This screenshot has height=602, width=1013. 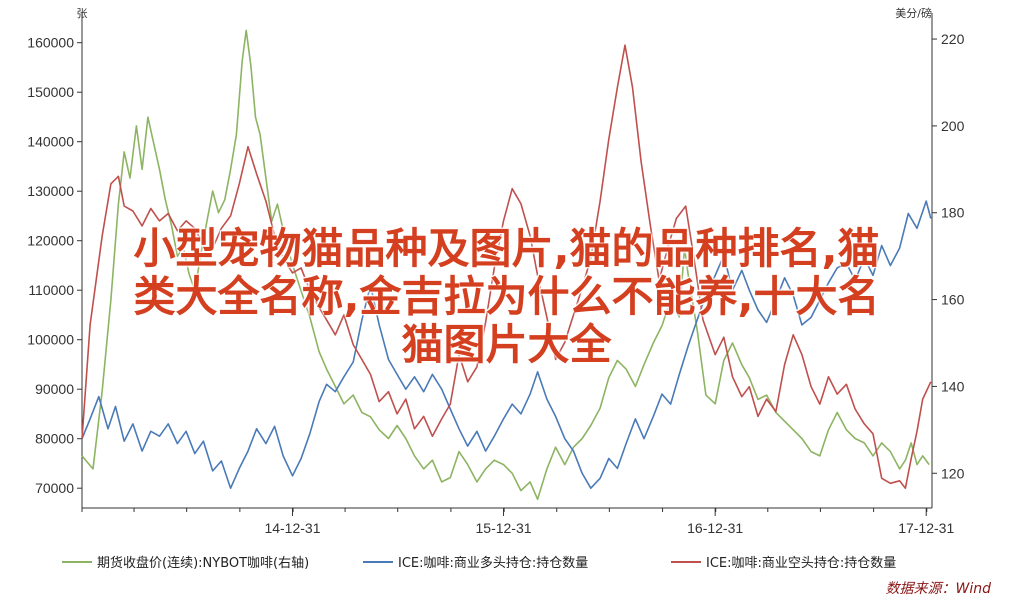 What do you see at coordinates (50, 241) in the screenshot?
I see `left-tick-label: 120000` at bounding box center [50, 241].